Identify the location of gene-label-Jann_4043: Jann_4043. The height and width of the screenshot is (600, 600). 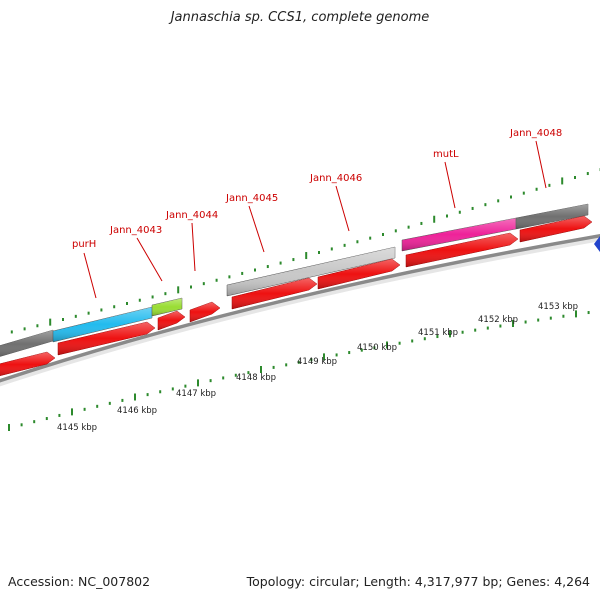
(135, 230).